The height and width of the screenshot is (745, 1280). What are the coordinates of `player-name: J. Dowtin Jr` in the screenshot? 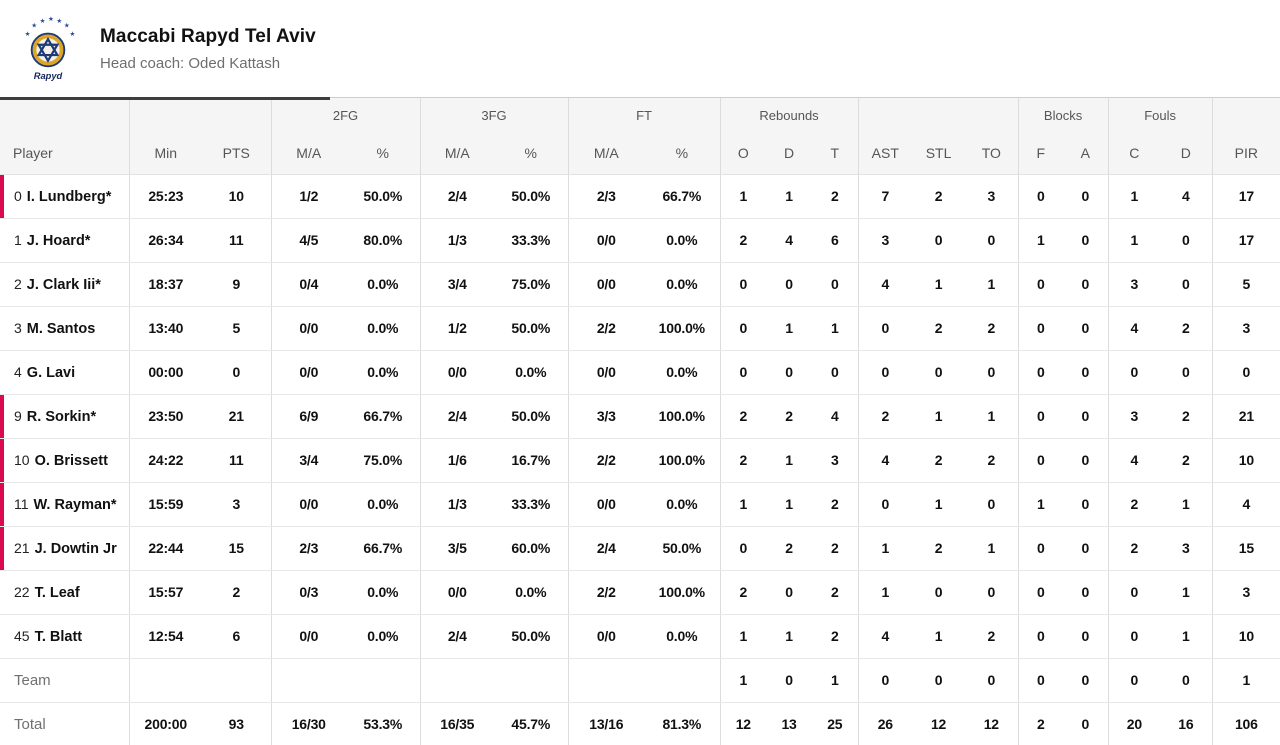 It's located at (75, 548).